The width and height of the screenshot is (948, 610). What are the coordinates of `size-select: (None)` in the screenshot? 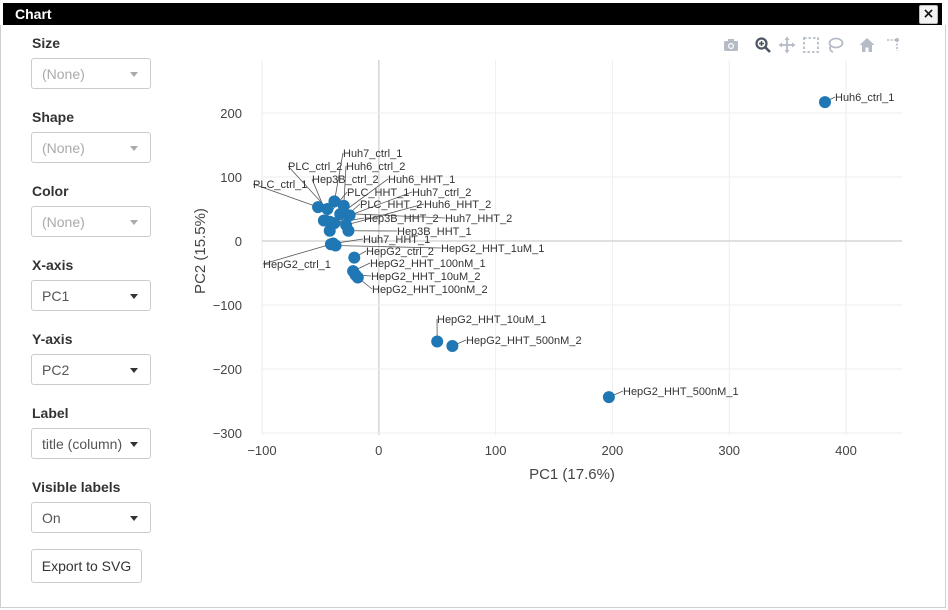 It's located at (91, 73).